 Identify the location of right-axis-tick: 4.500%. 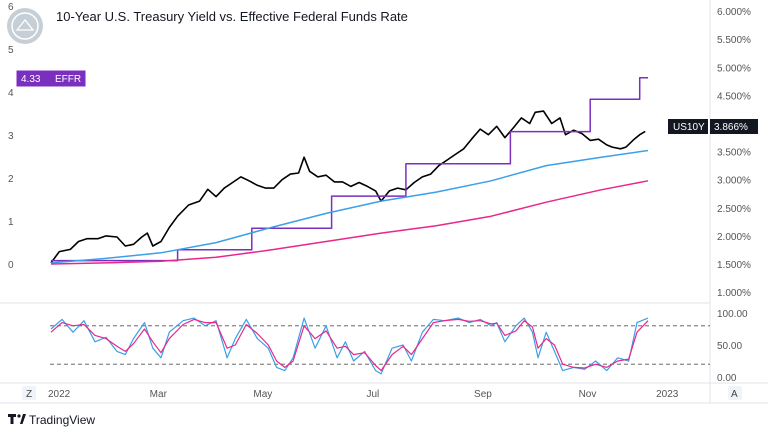
(734, 96).